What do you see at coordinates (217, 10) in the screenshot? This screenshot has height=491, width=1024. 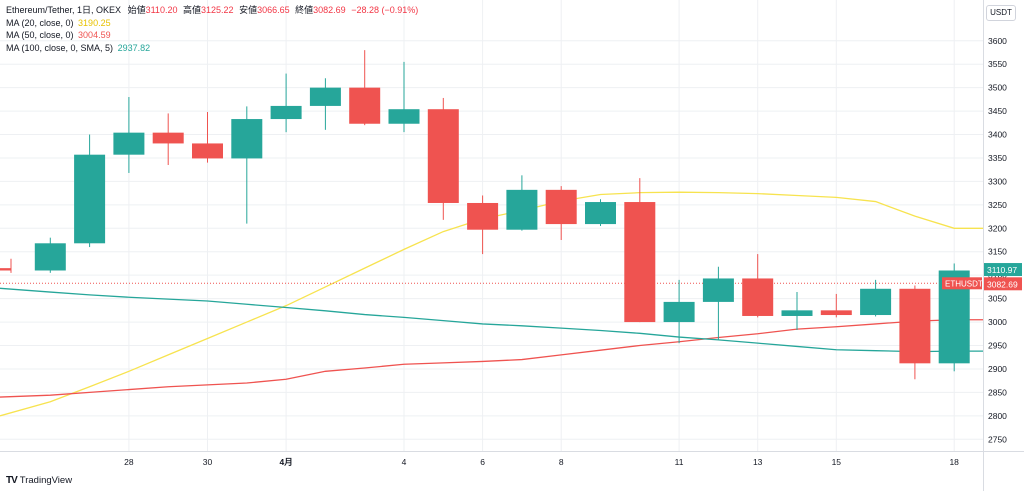 I see `high-value: 3125.22` at bounding box center [217, 10].